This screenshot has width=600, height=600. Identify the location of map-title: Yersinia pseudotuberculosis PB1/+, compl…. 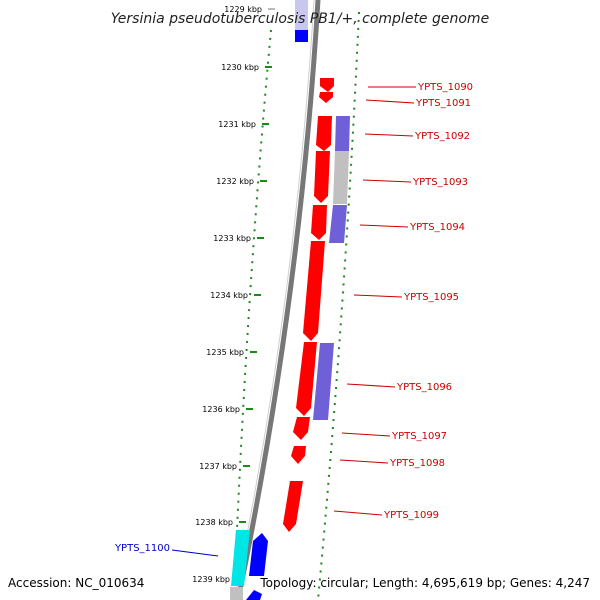
(300, 19).